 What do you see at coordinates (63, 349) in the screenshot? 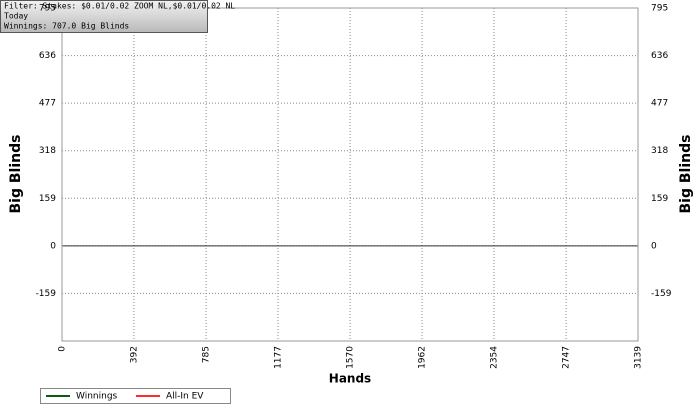
I see `x-tick-label: 0` at bounding box center [63, 349].